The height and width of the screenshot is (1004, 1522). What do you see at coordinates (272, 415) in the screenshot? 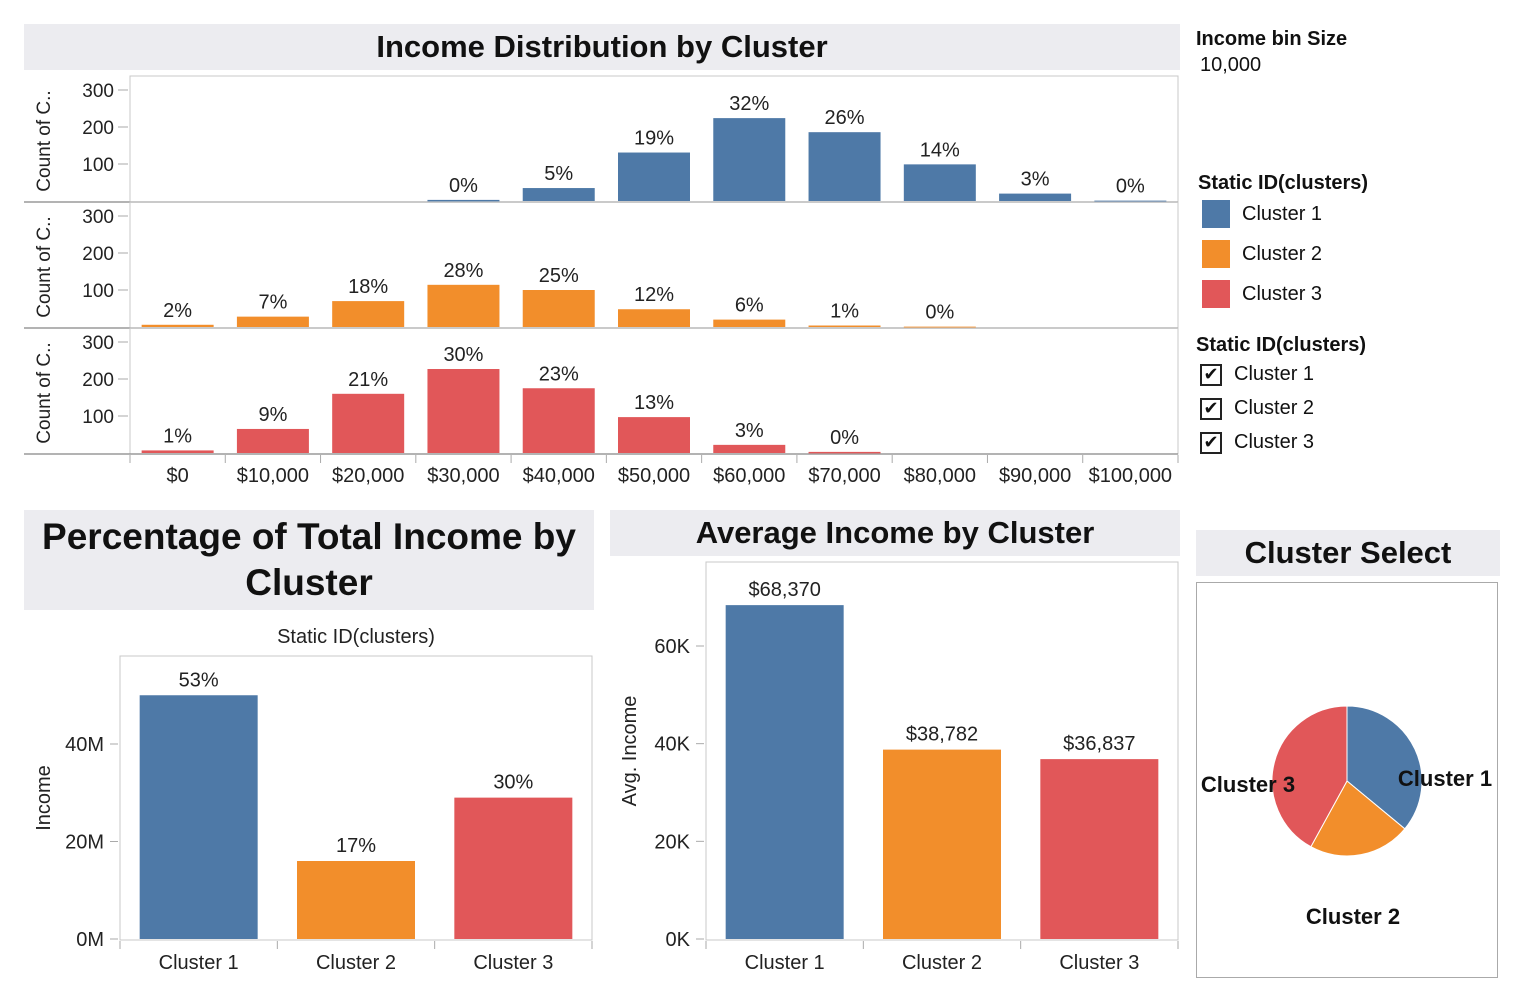
I see `data-label: 9%` at bounding box center [272, 415].